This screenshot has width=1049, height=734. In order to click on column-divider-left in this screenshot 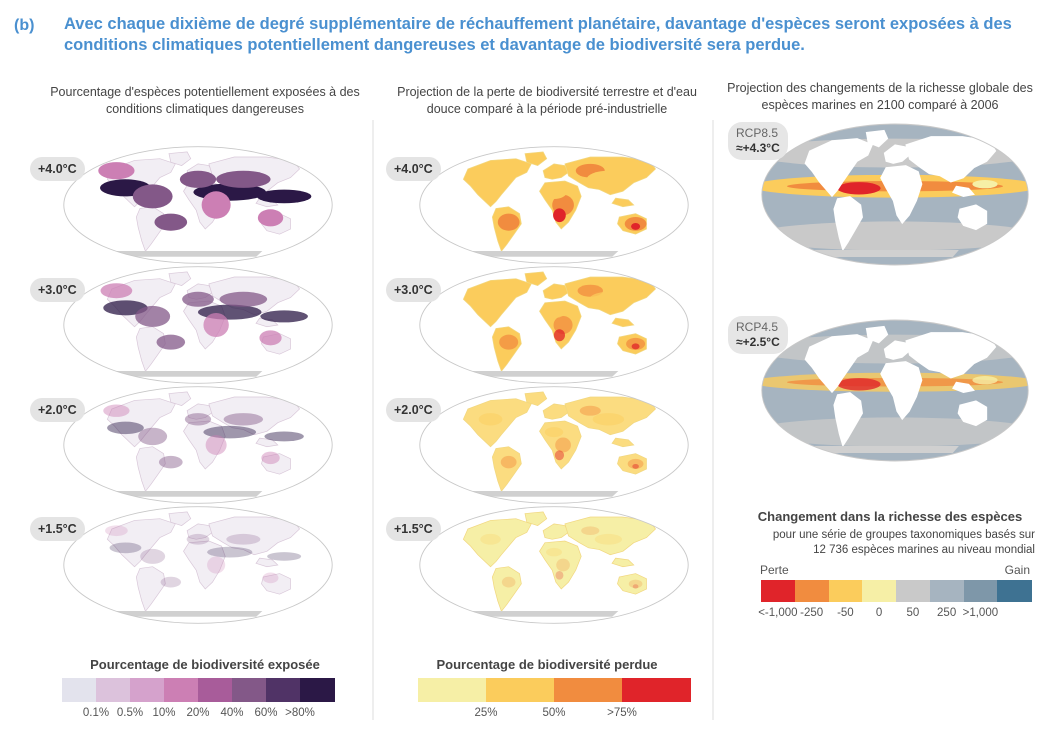, I will do `click(373, 420)`.